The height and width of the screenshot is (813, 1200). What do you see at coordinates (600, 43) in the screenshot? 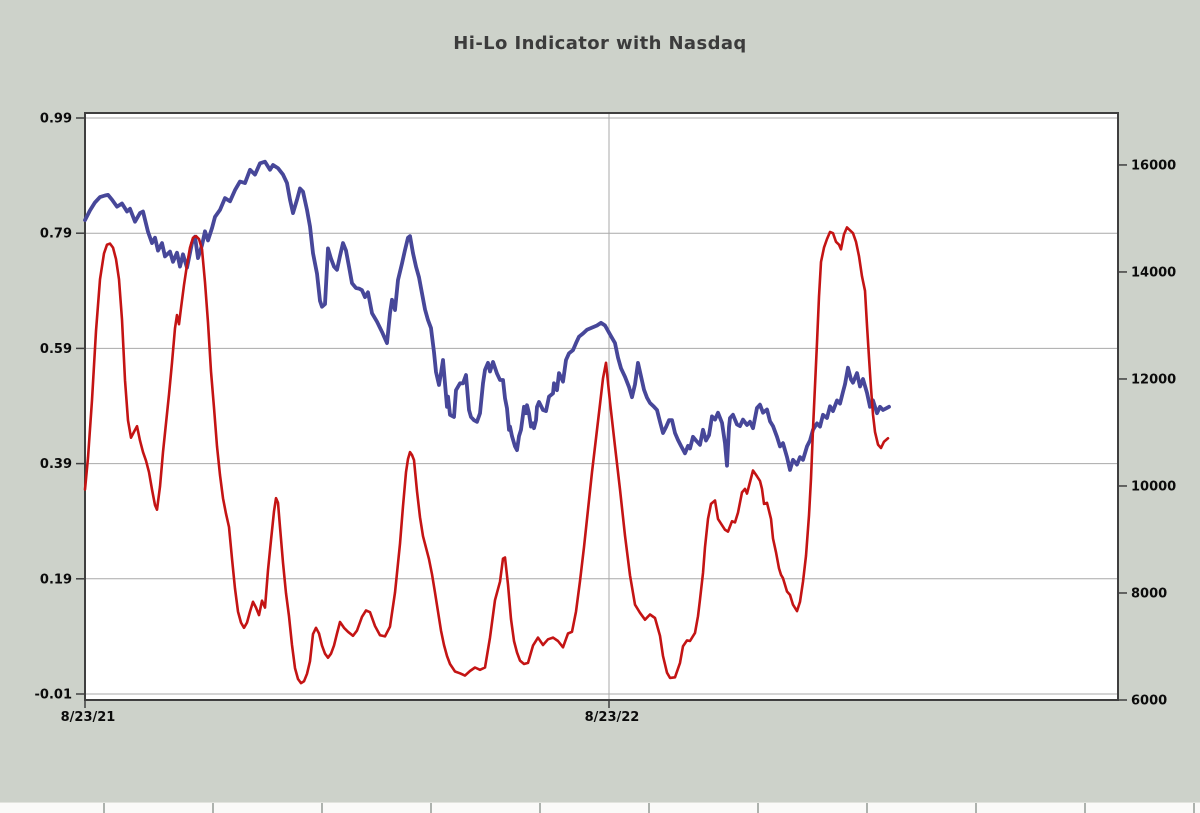
I see `chart-title: Hi-Lo Indicator with Nasdaq` at bounding box center [600, 43].